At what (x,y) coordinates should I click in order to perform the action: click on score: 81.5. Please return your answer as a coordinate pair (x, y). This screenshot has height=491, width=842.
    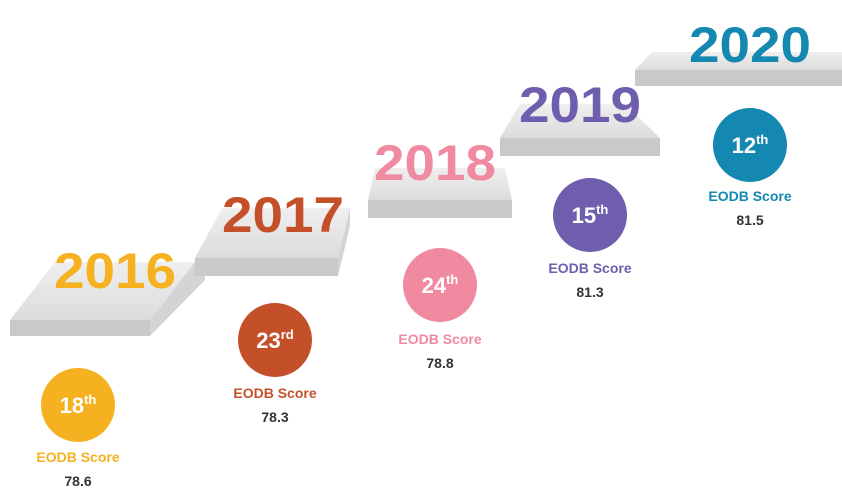
    Looking at the image, I should click on (749, 220).